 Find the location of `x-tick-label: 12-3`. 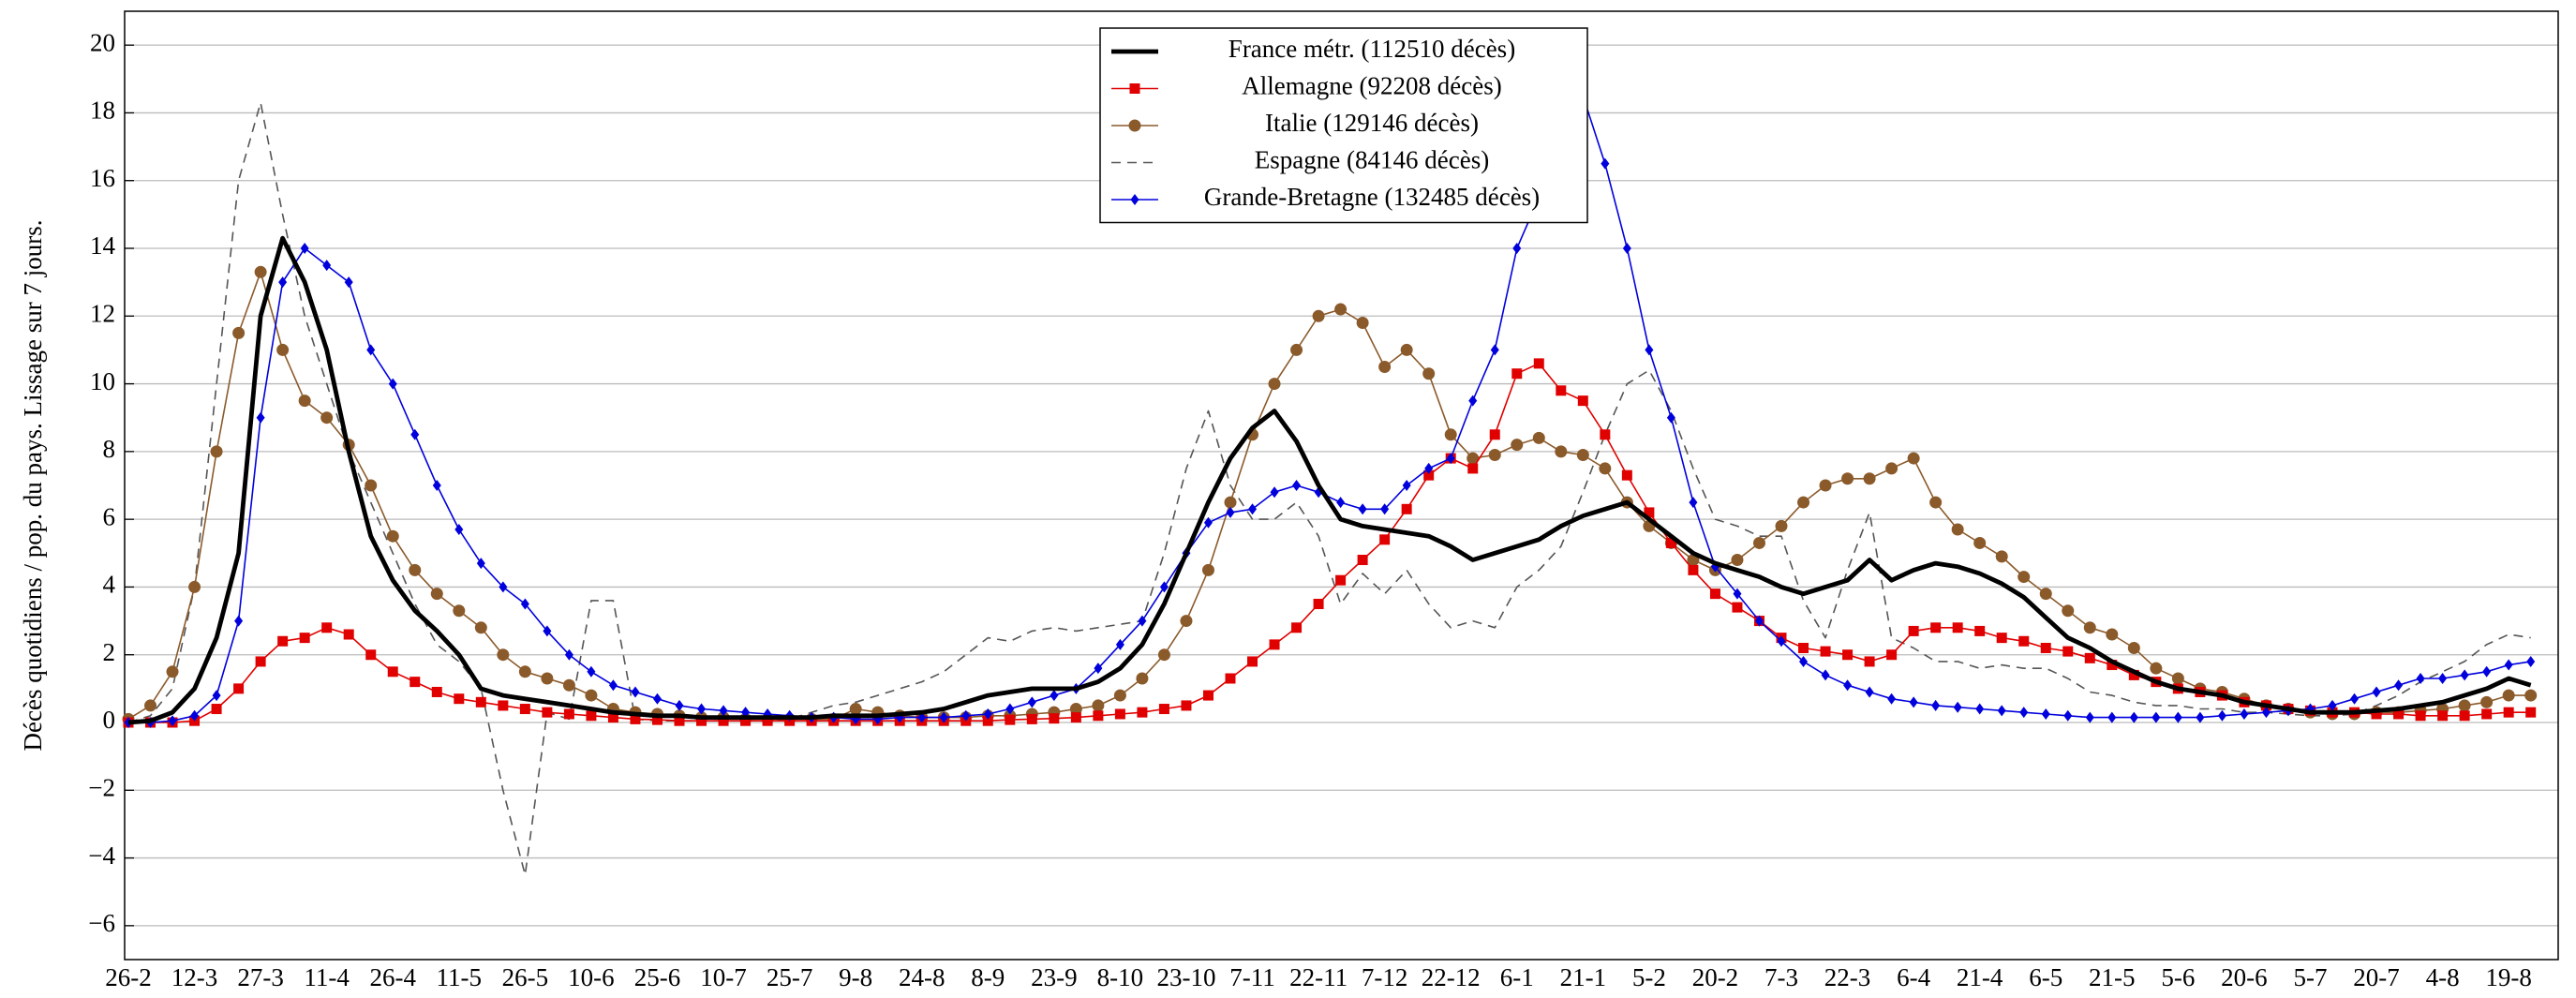

x-tick-label: 12-3 is located at coordinates (194, 977).